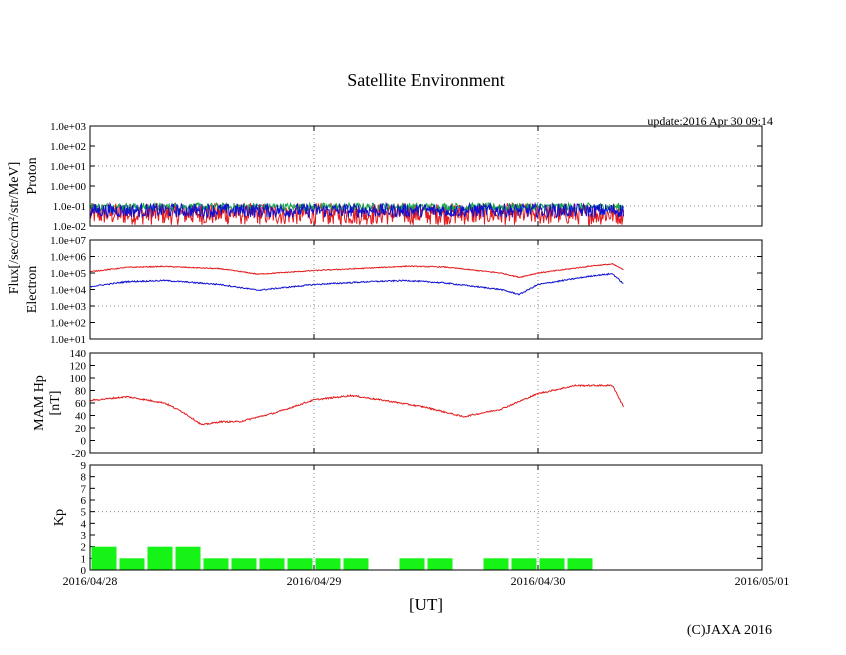  I want to click on y-tick-label: 1.0e-02, so click(69, 227).